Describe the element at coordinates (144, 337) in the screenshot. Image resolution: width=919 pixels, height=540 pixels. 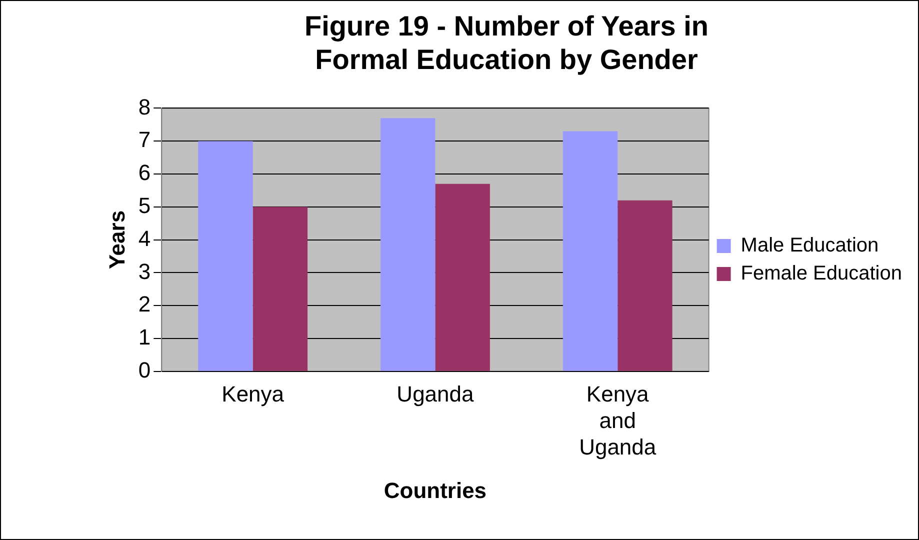
I see `y-tick-label: 1` at that location.